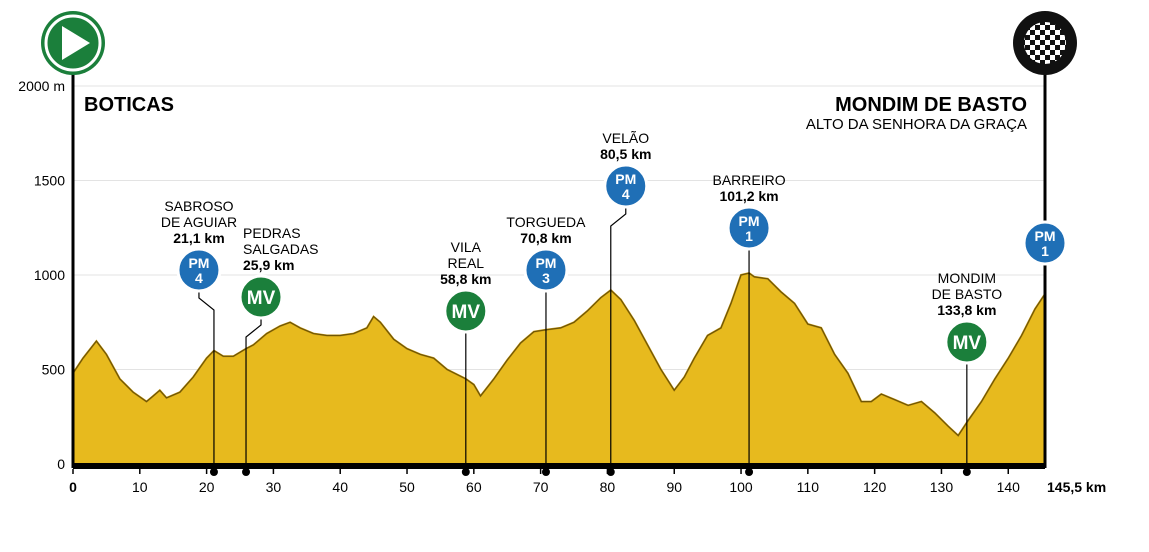 The height and width of the screenshot is (552, 1149). Describe the element at coordinates (808, 487) in the screenshot. I see `x-tick-label: 110` at that location.